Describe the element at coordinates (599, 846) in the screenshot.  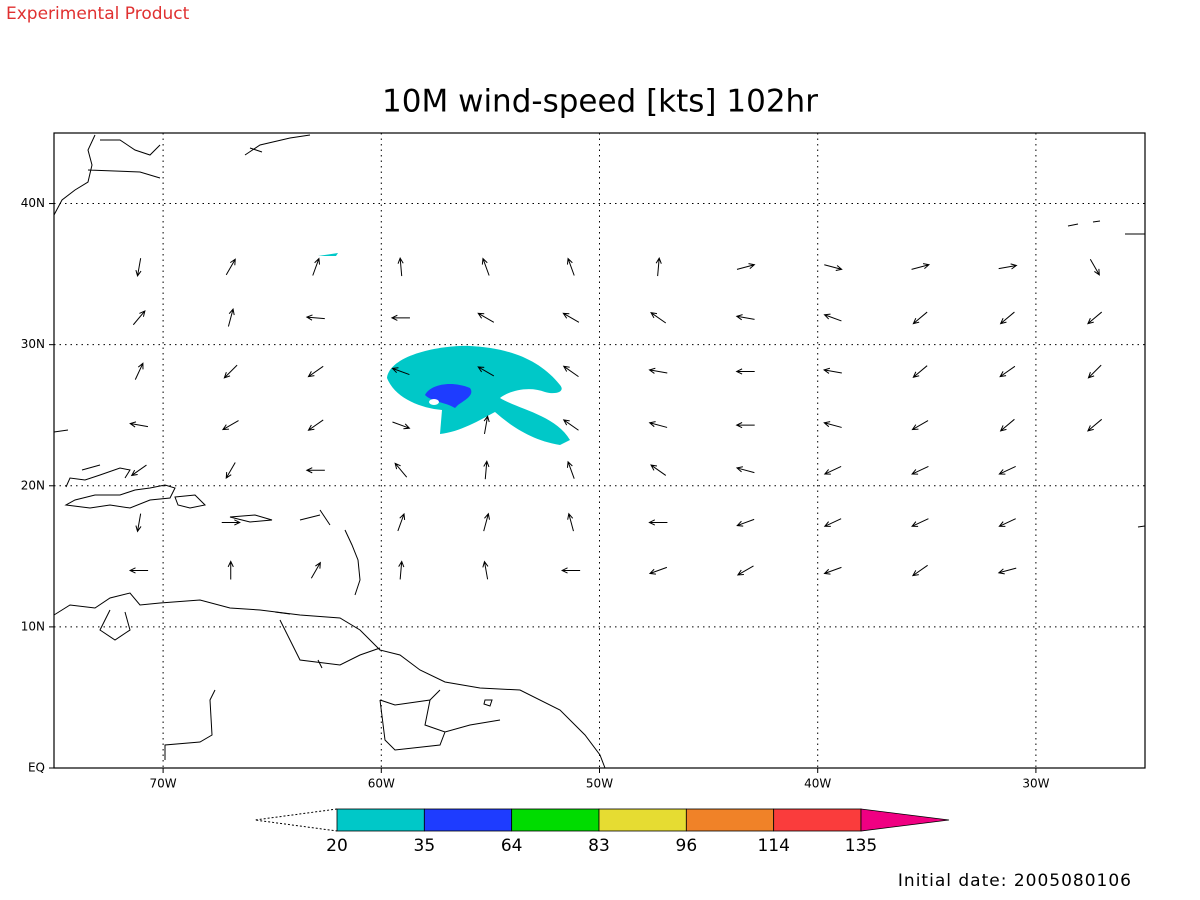
I see `colorbar-label: 83` at that location.